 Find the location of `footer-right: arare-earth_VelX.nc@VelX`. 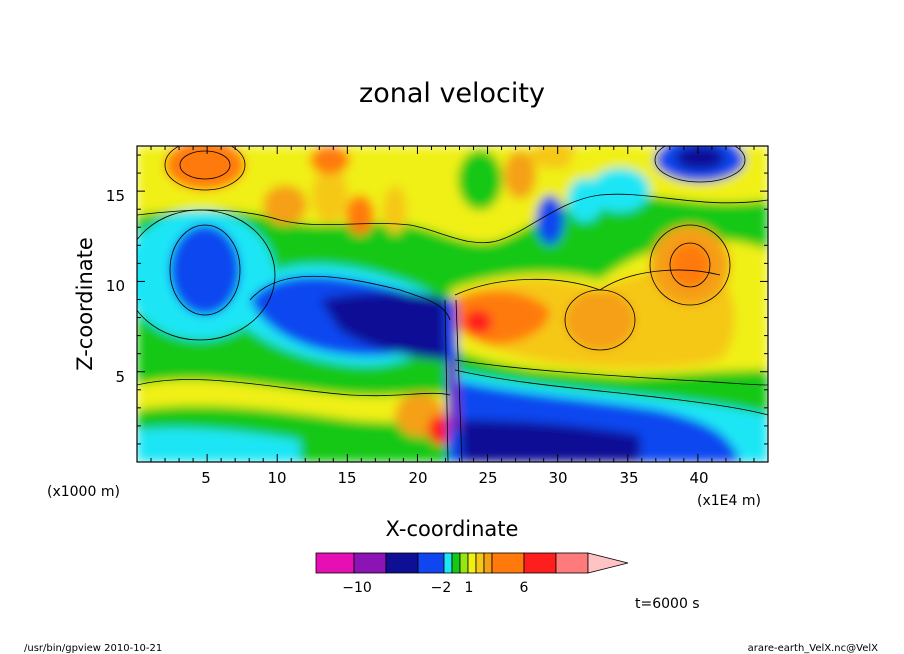

footer-right: arare-earth_VelX.nc@VelX is located at coordinates (813, 648).